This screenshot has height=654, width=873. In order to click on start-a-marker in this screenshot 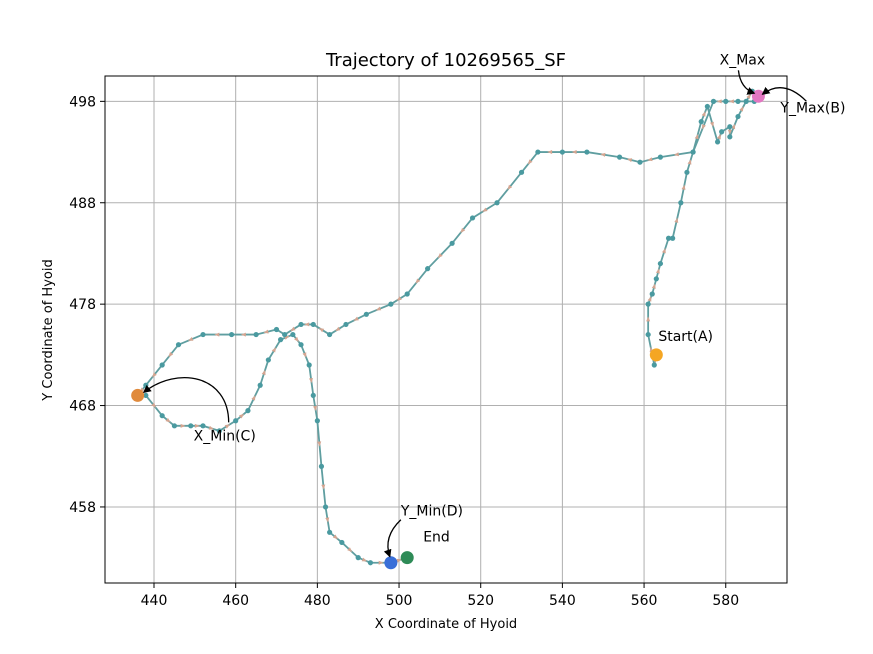, I will do `click(656, 355)`.